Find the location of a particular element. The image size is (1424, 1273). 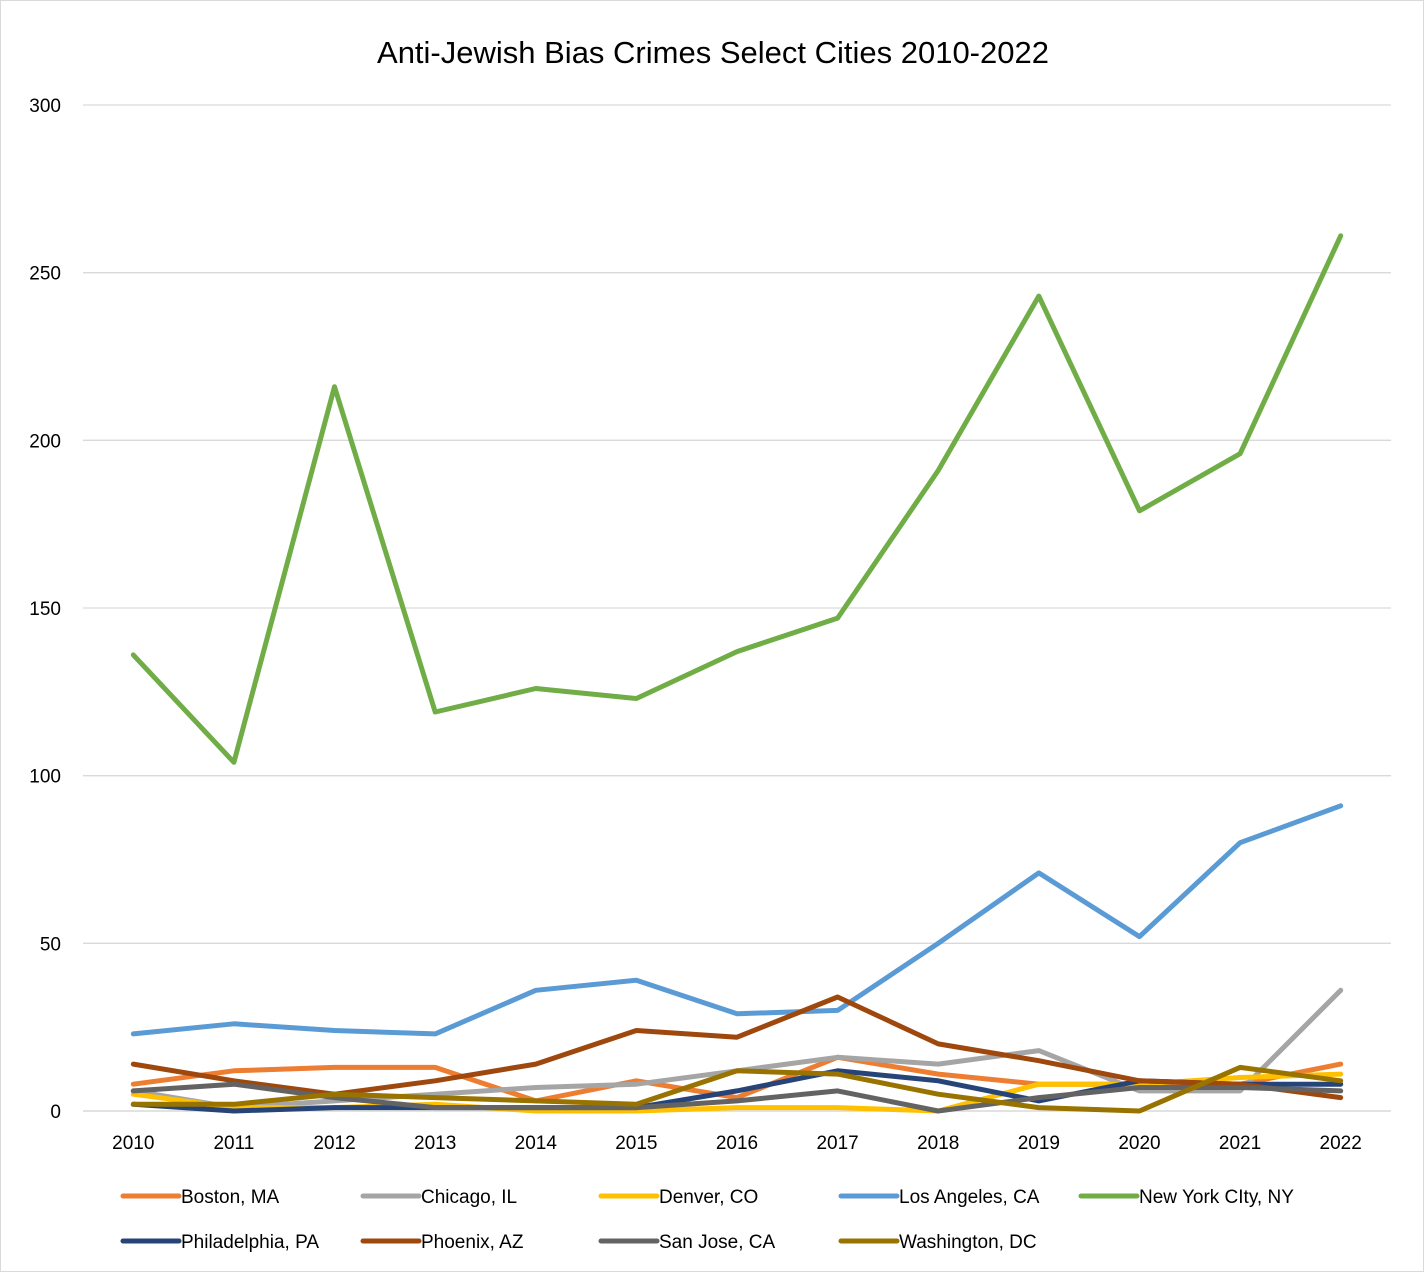

legend-label: Denver, CO is located at coordinates (708, 1197).